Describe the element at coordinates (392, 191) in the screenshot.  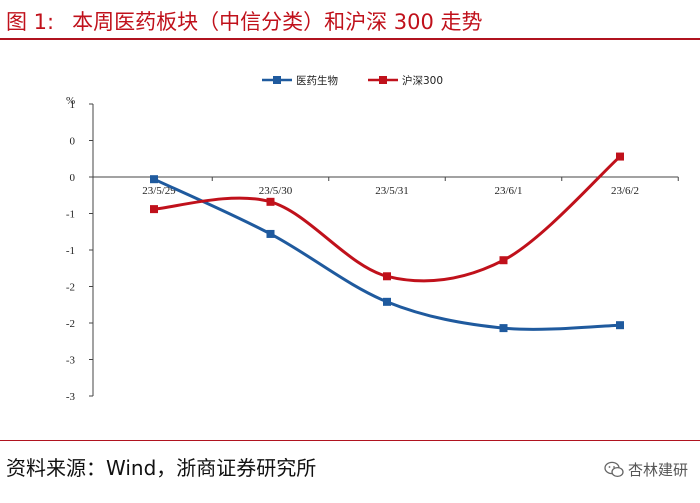
I see `x-tick-label: 23/5/31` at that location.